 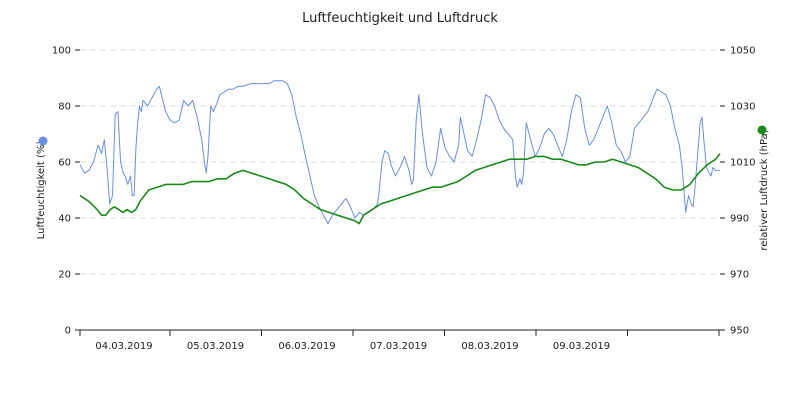 What do you see at coordinates (764, 189) in the screenshot?
I see `right-y-axis-title: relativer Luftdruck (hPa)` at bounding box center [764, 189].